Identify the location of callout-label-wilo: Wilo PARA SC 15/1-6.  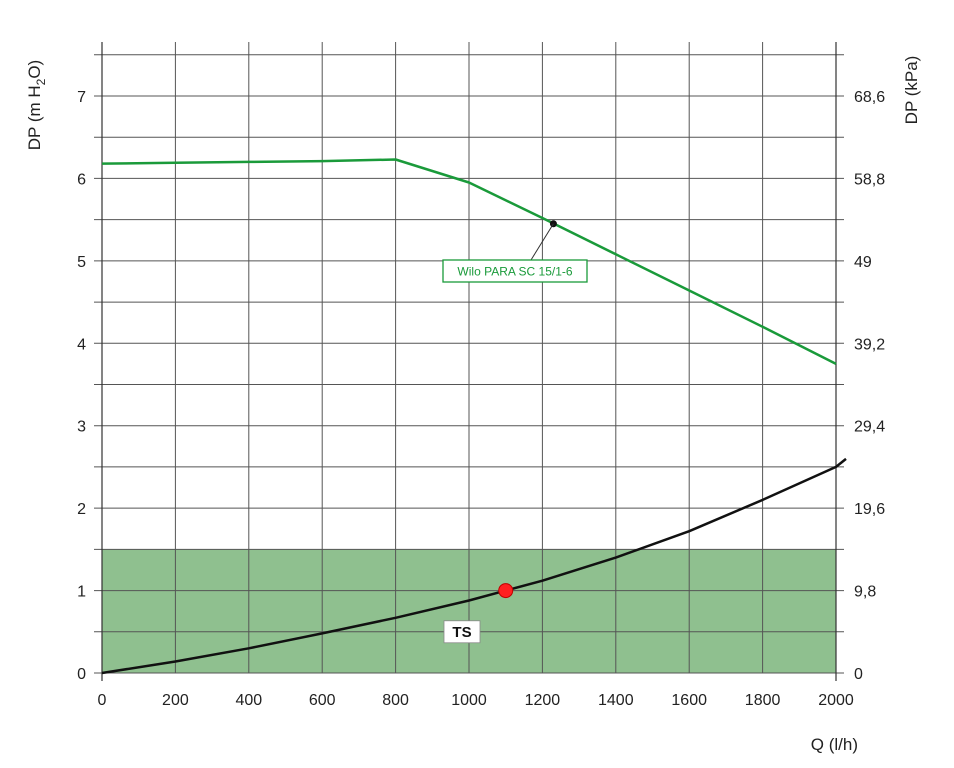
(514, 272).